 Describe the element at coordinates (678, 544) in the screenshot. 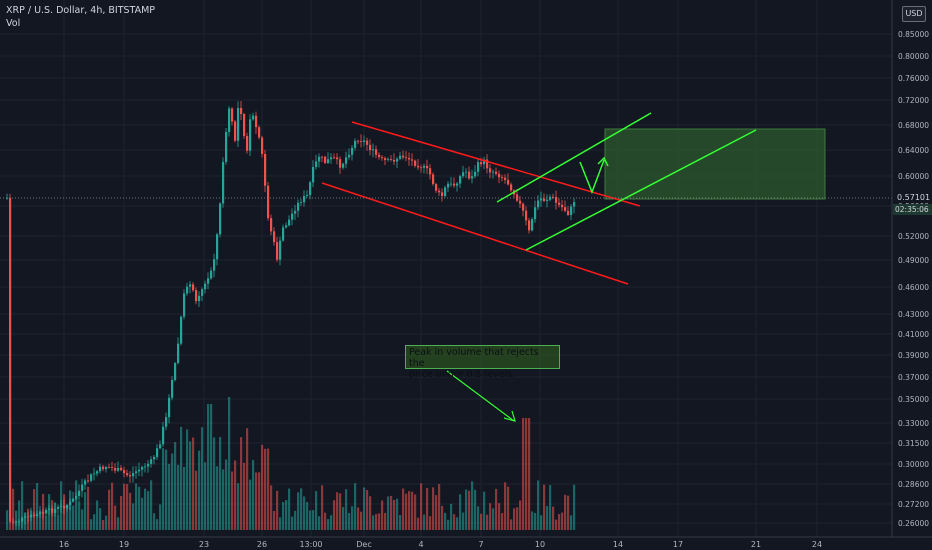

I see `time-tick-label: 17` at that location.